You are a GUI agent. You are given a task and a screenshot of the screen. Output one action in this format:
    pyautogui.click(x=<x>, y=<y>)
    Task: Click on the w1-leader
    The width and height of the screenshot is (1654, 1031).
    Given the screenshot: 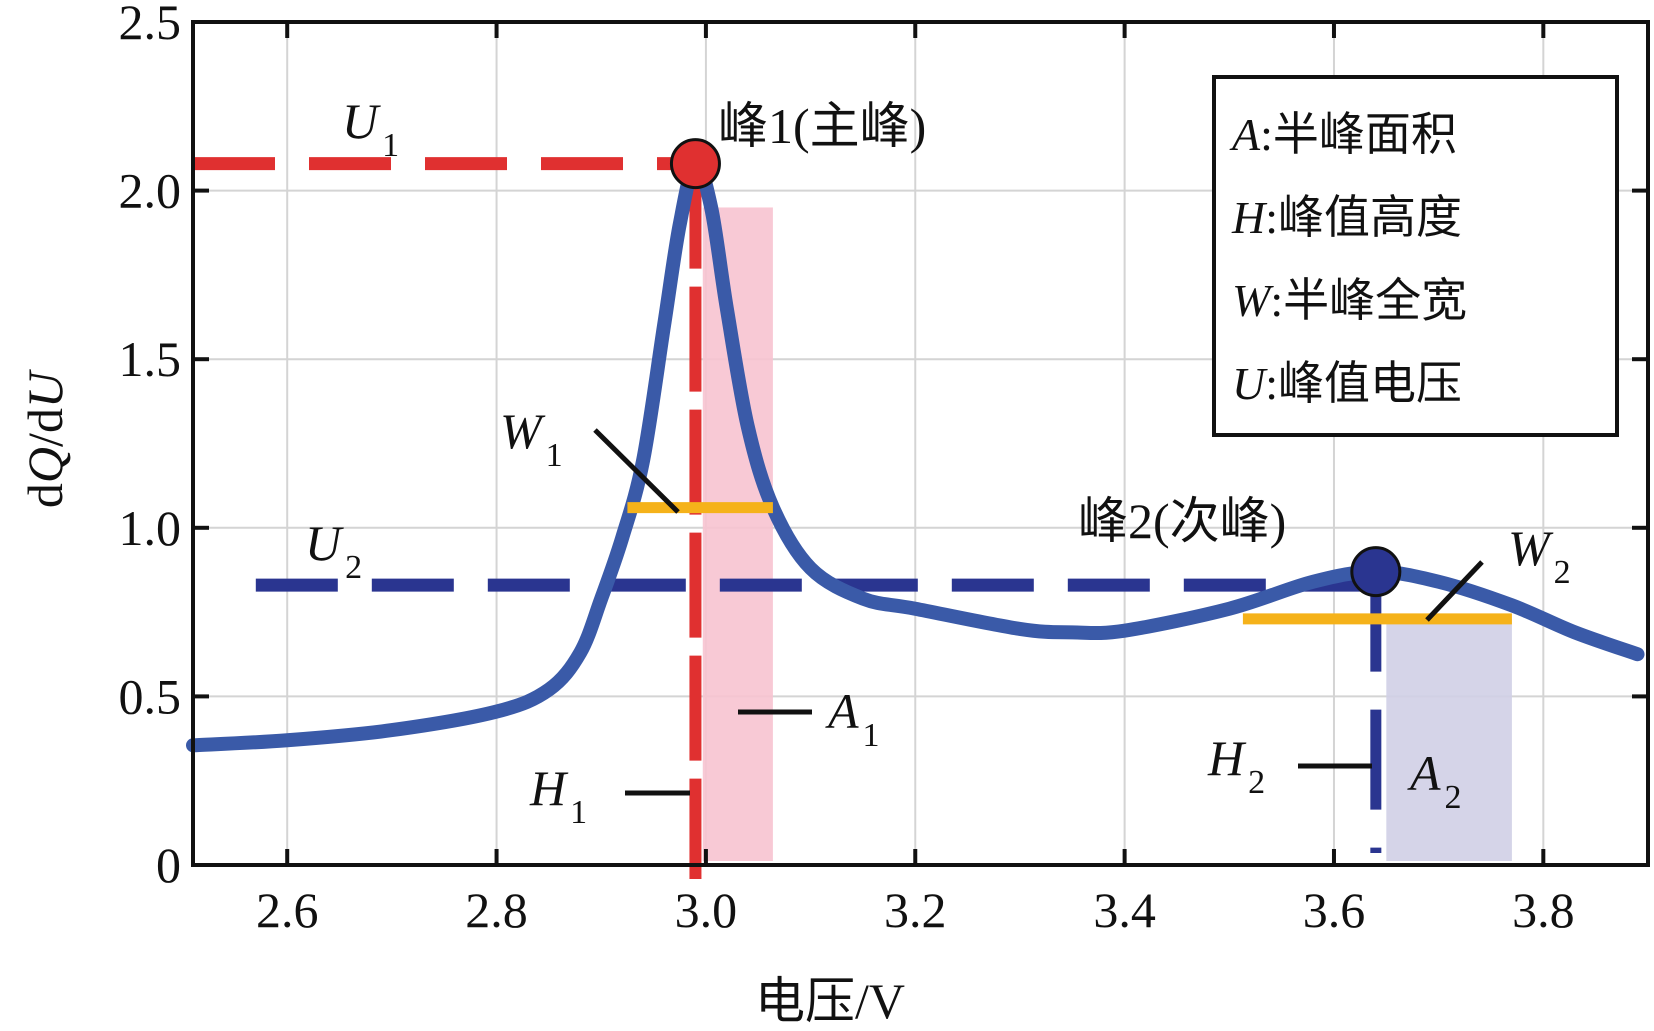 What is the action you would take?
    pyautogui.click(x=636, y=471)
    